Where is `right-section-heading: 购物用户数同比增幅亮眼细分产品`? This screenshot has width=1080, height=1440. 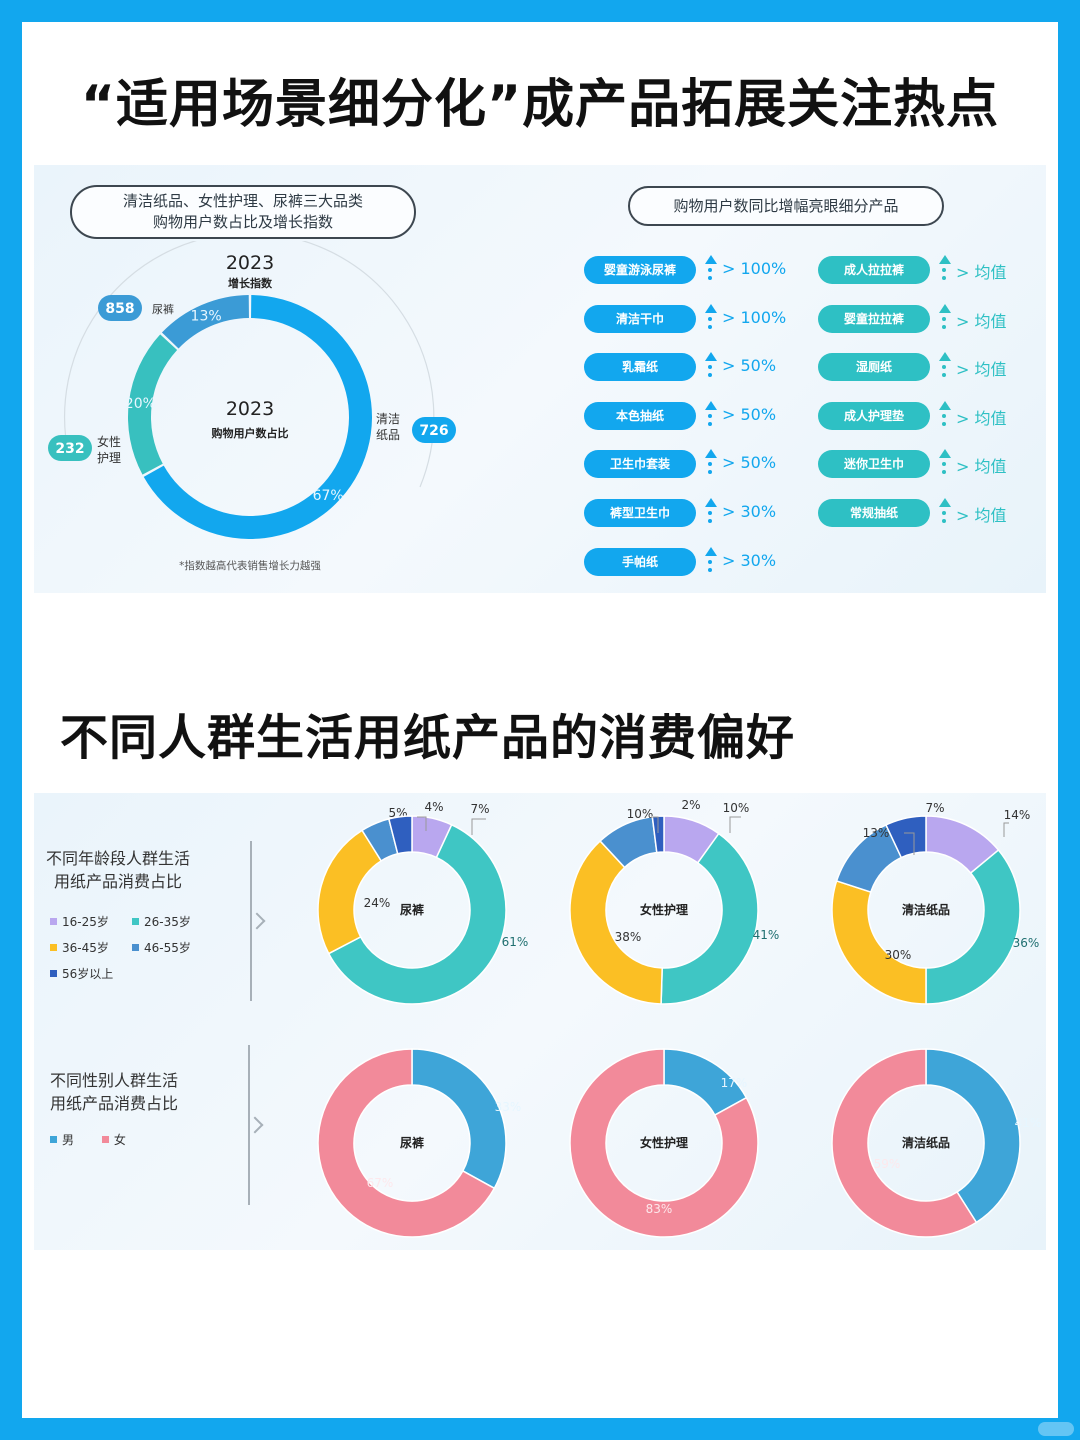
right-section-heading: 购物用户数同比增幅亮眼细分产品 is located at coordinates (786, 206).